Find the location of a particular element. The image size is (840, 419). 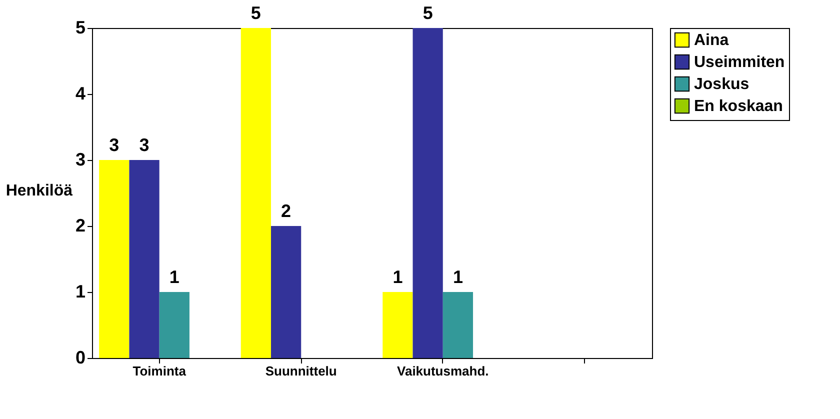

data-label: 2 is located at coordinates (286, 211).